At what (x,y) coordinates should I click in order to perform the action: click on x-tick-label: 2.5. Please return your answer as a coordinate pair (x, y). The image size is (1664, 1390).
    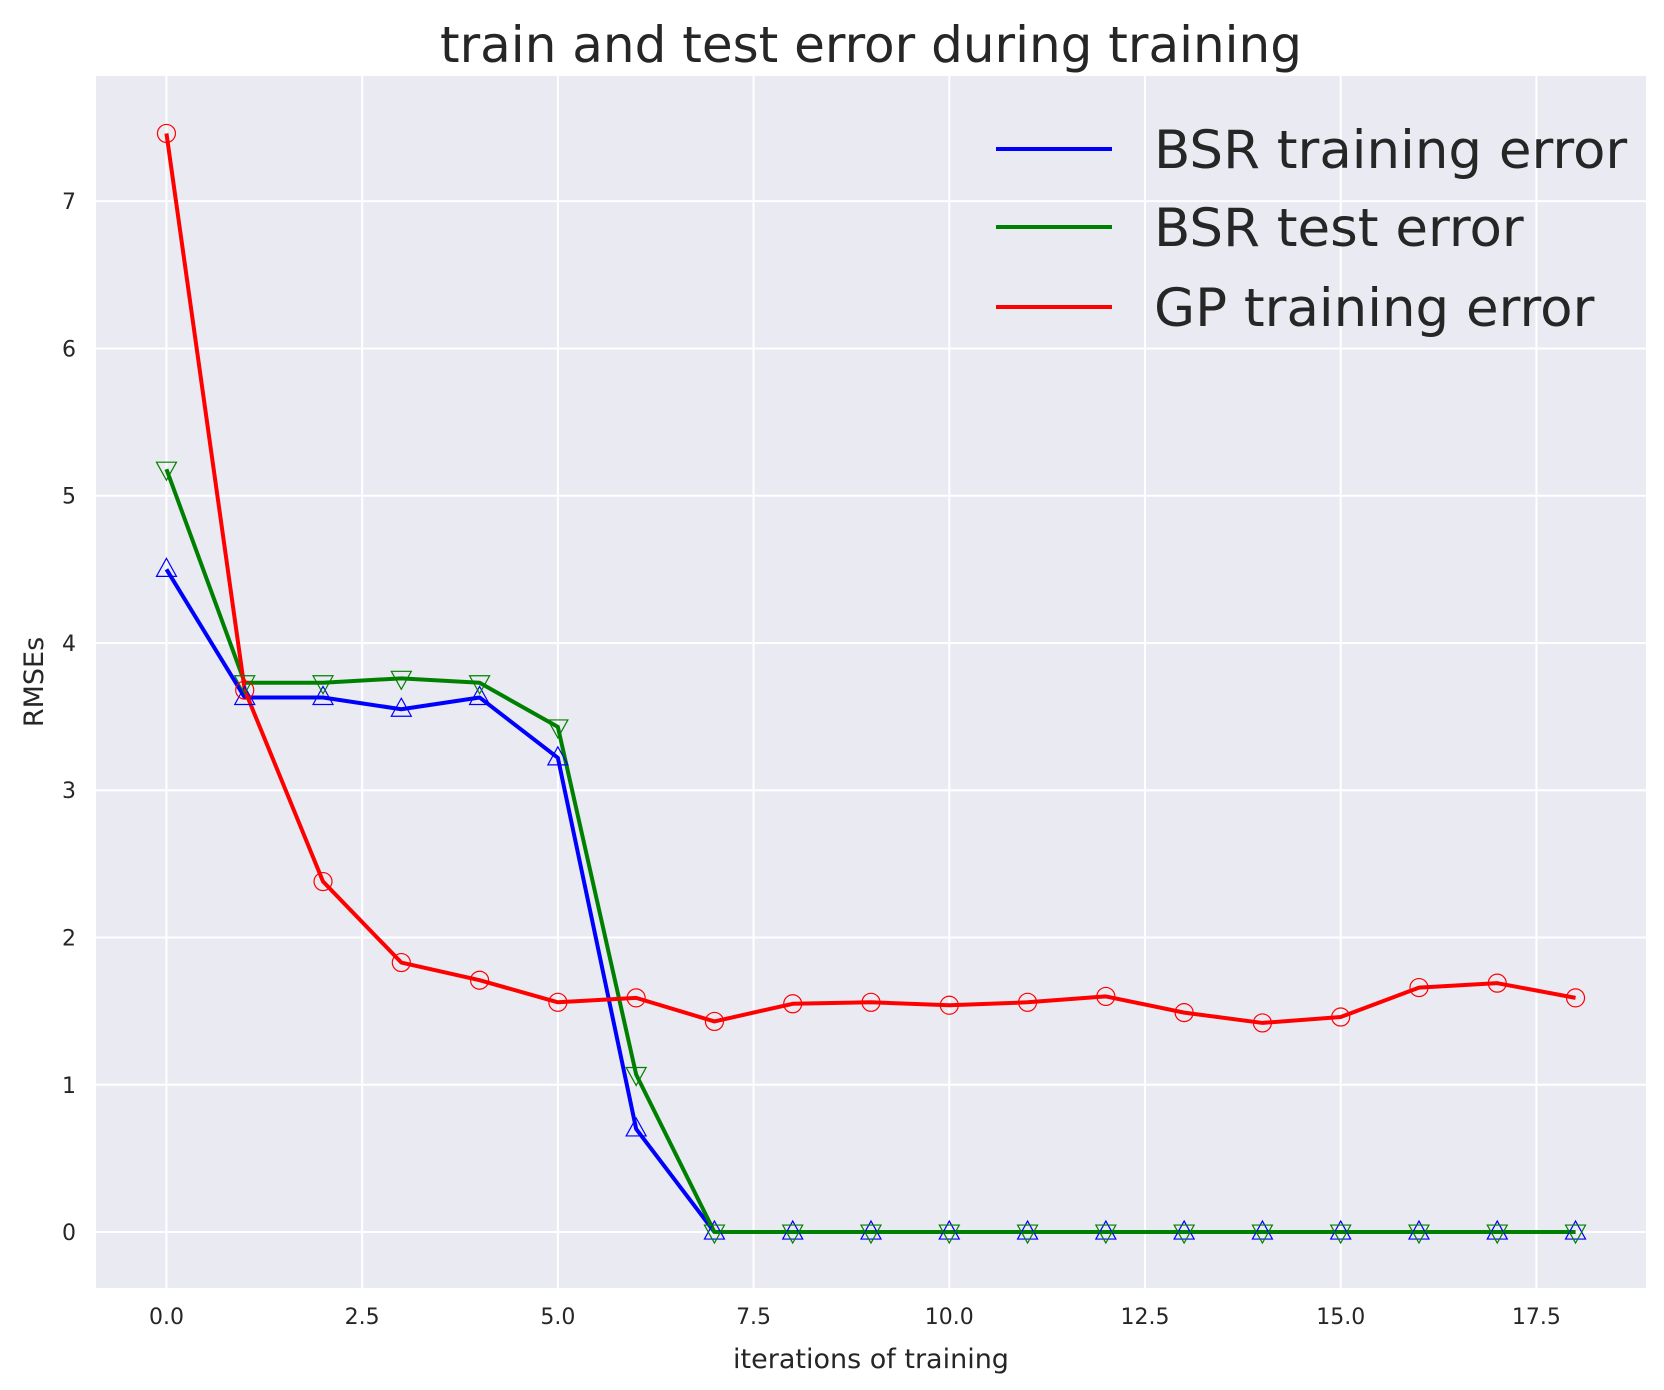
    Looking at the image, I should click on (362, 1317).